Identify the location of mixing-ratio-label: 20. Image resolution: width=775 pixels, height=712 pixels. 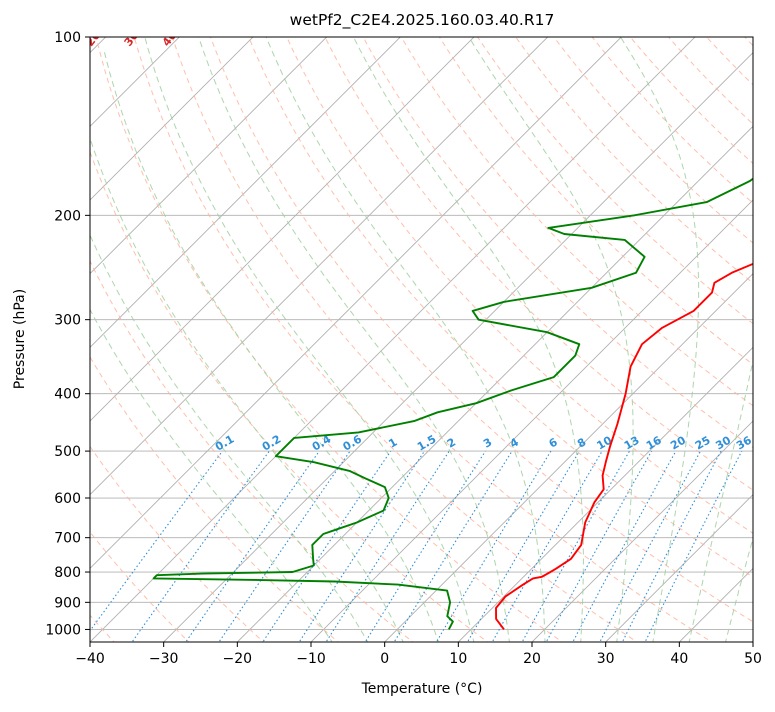
(678, 442).